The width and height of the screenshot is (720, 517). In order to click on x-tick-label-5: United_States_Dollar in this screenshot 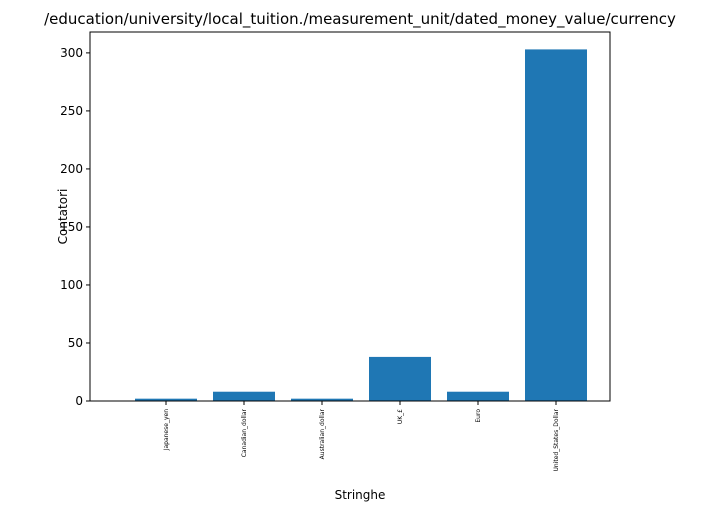, I will do `click(556, 439)`.